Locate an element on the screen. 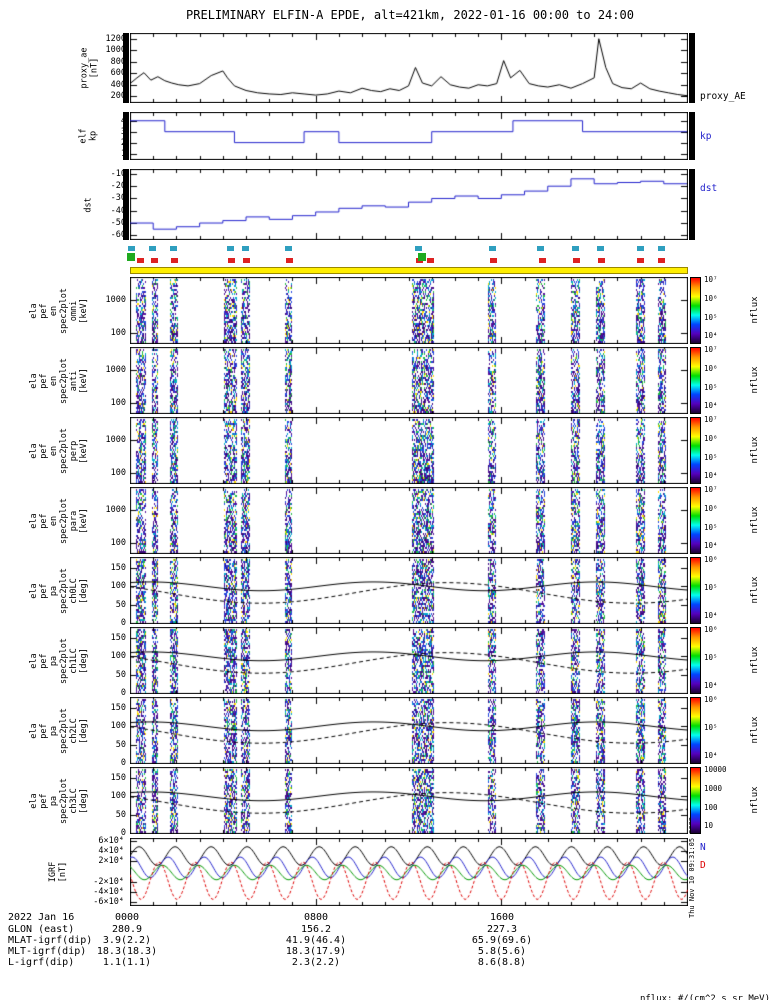 Image resolution: width=775 pixels, height=1000 pixels. proxy_ae-ytick-3: 600 is located at coordinates (118, 73).